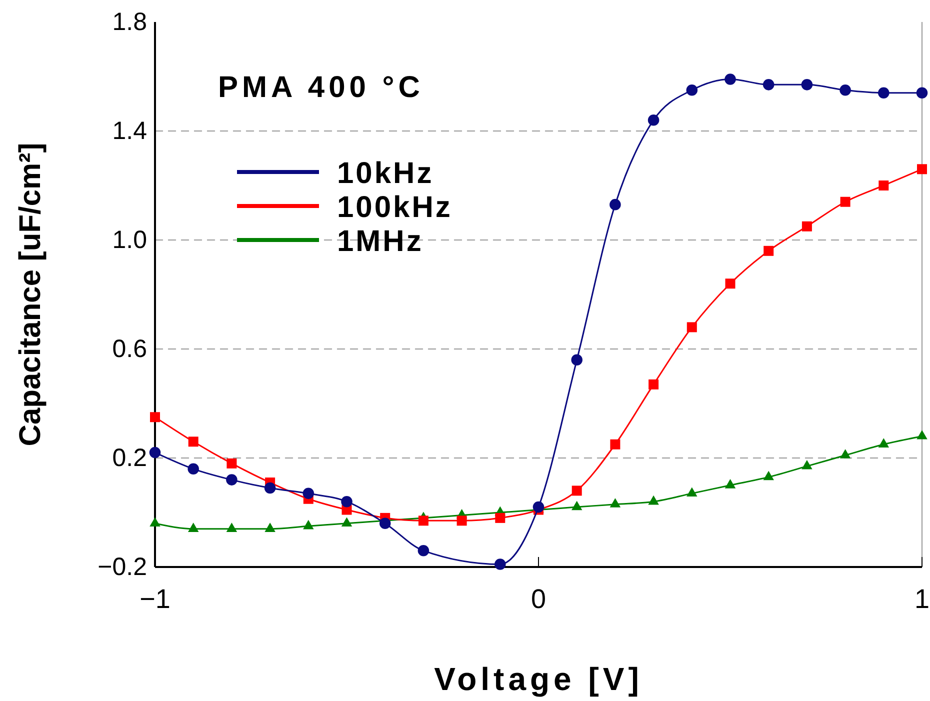 This screenshot has width=930, height=701. Describe the element at coordinates (155, 599) in the screenshot. I see `x-tick-label: −1` at that location.